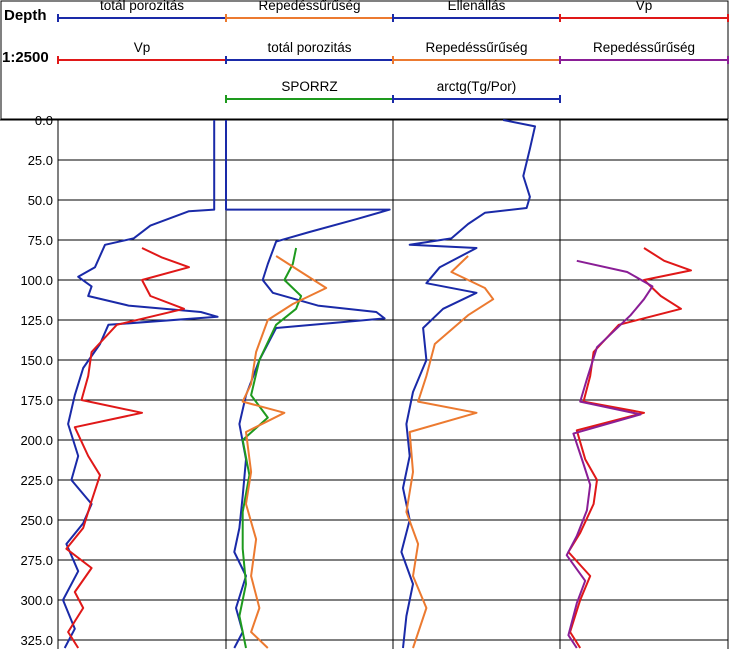 This screenshot has width=729, height=655. Describe the element at coordinates (40, 200) in the screenshot. I see `depth-tick-label: 50.0` at that location.